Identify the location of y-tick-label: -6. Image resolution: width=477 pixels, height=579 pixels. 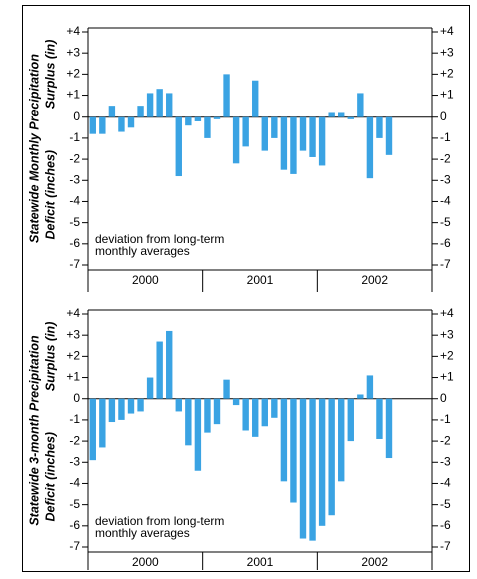
(74, 525).